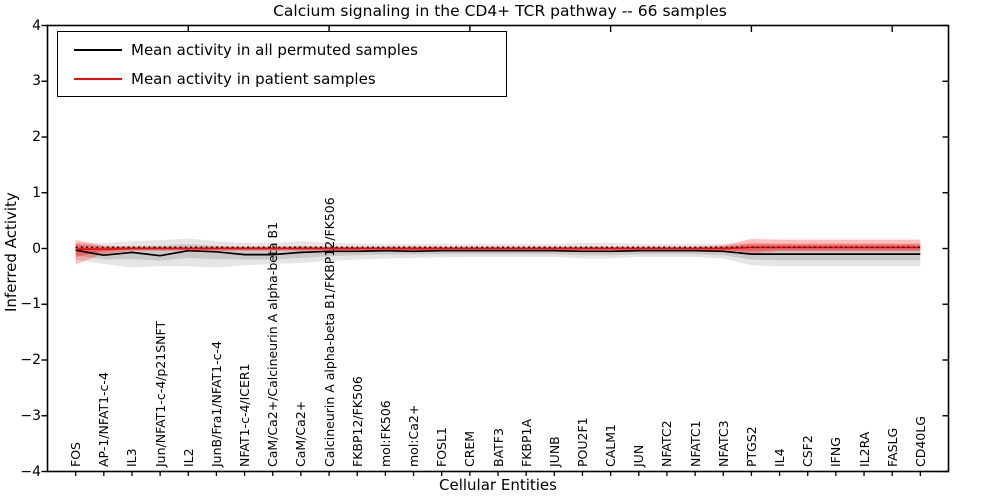  I want to click on legend-item-patient-samples: Mean activity in patient samples, so click(282, 79).